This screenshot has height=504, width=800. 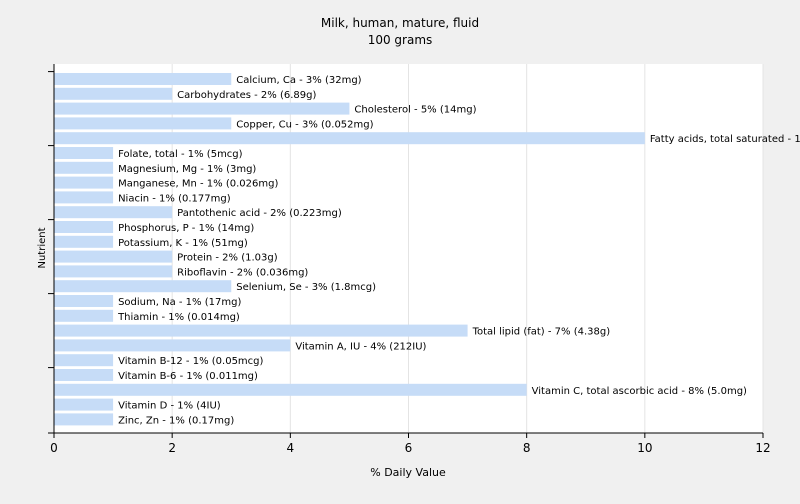 I want to click on bar-label: Phosphorus, P - 1% (14mg), so click(x=186, y=228).